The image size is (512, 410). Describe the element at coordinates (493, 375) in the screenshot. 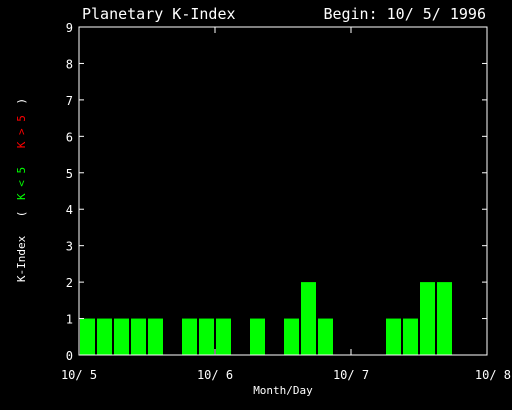

I see `x-tick-label: 10/ 8` at that location.